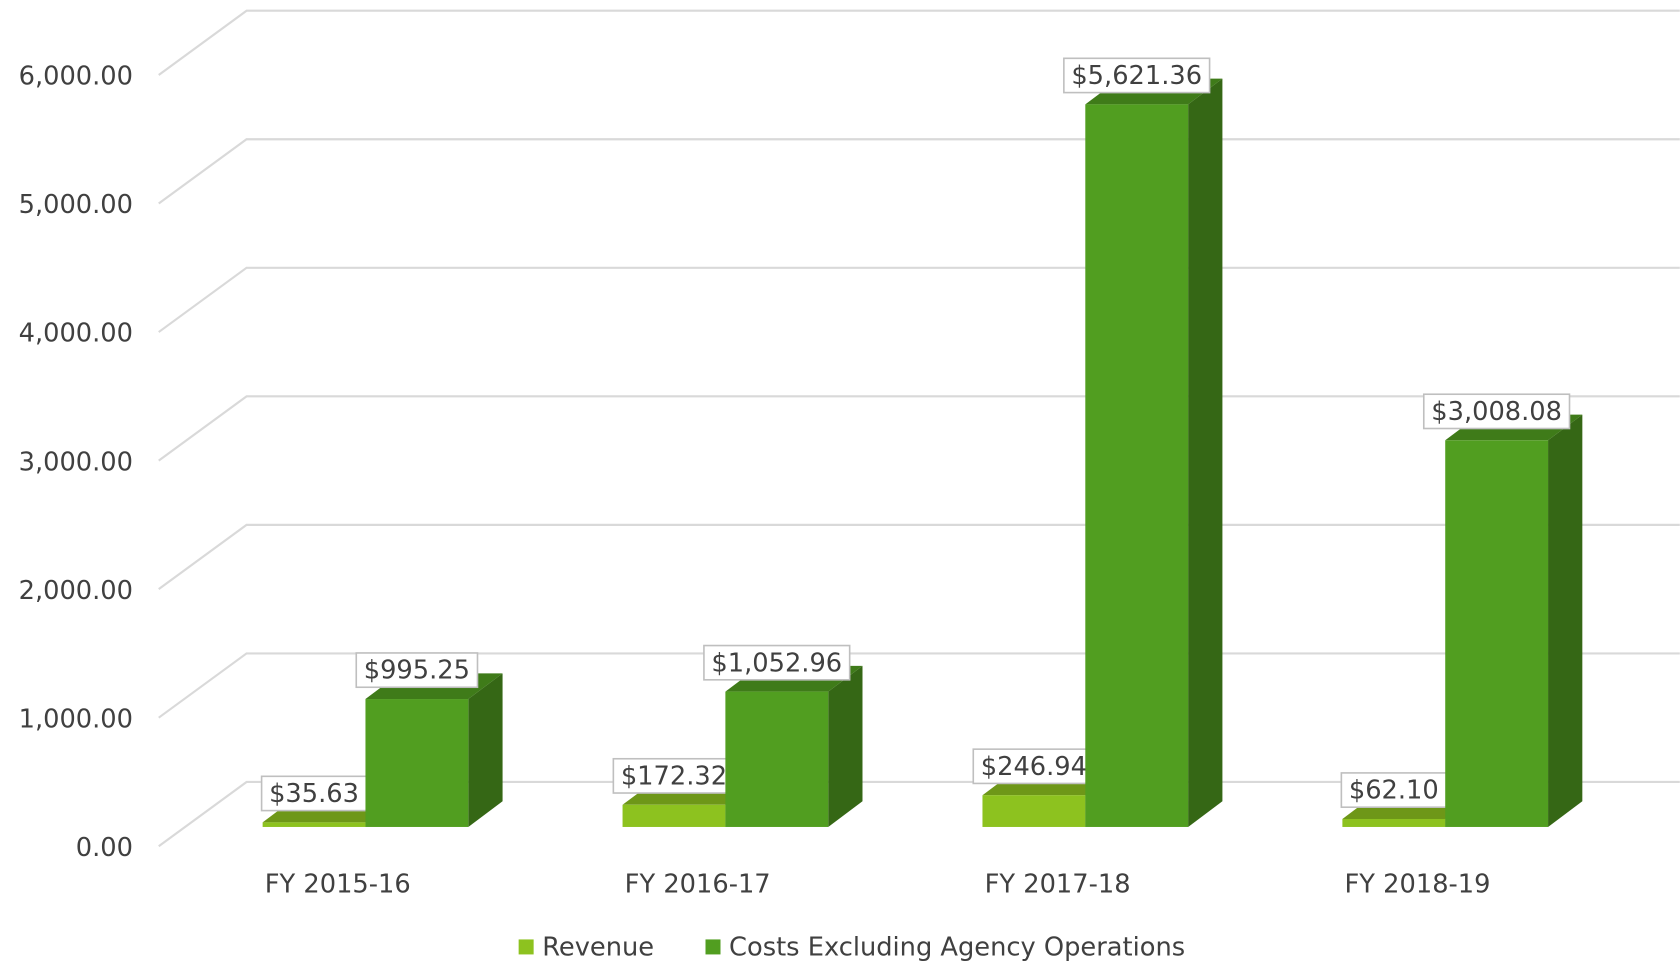 Image resolution: width=1680 pixels, height=963 pixels. Describe the element at coordinates (76, 719) in the screenshot. I see `y-tick-label: 1,000.00` at that location.